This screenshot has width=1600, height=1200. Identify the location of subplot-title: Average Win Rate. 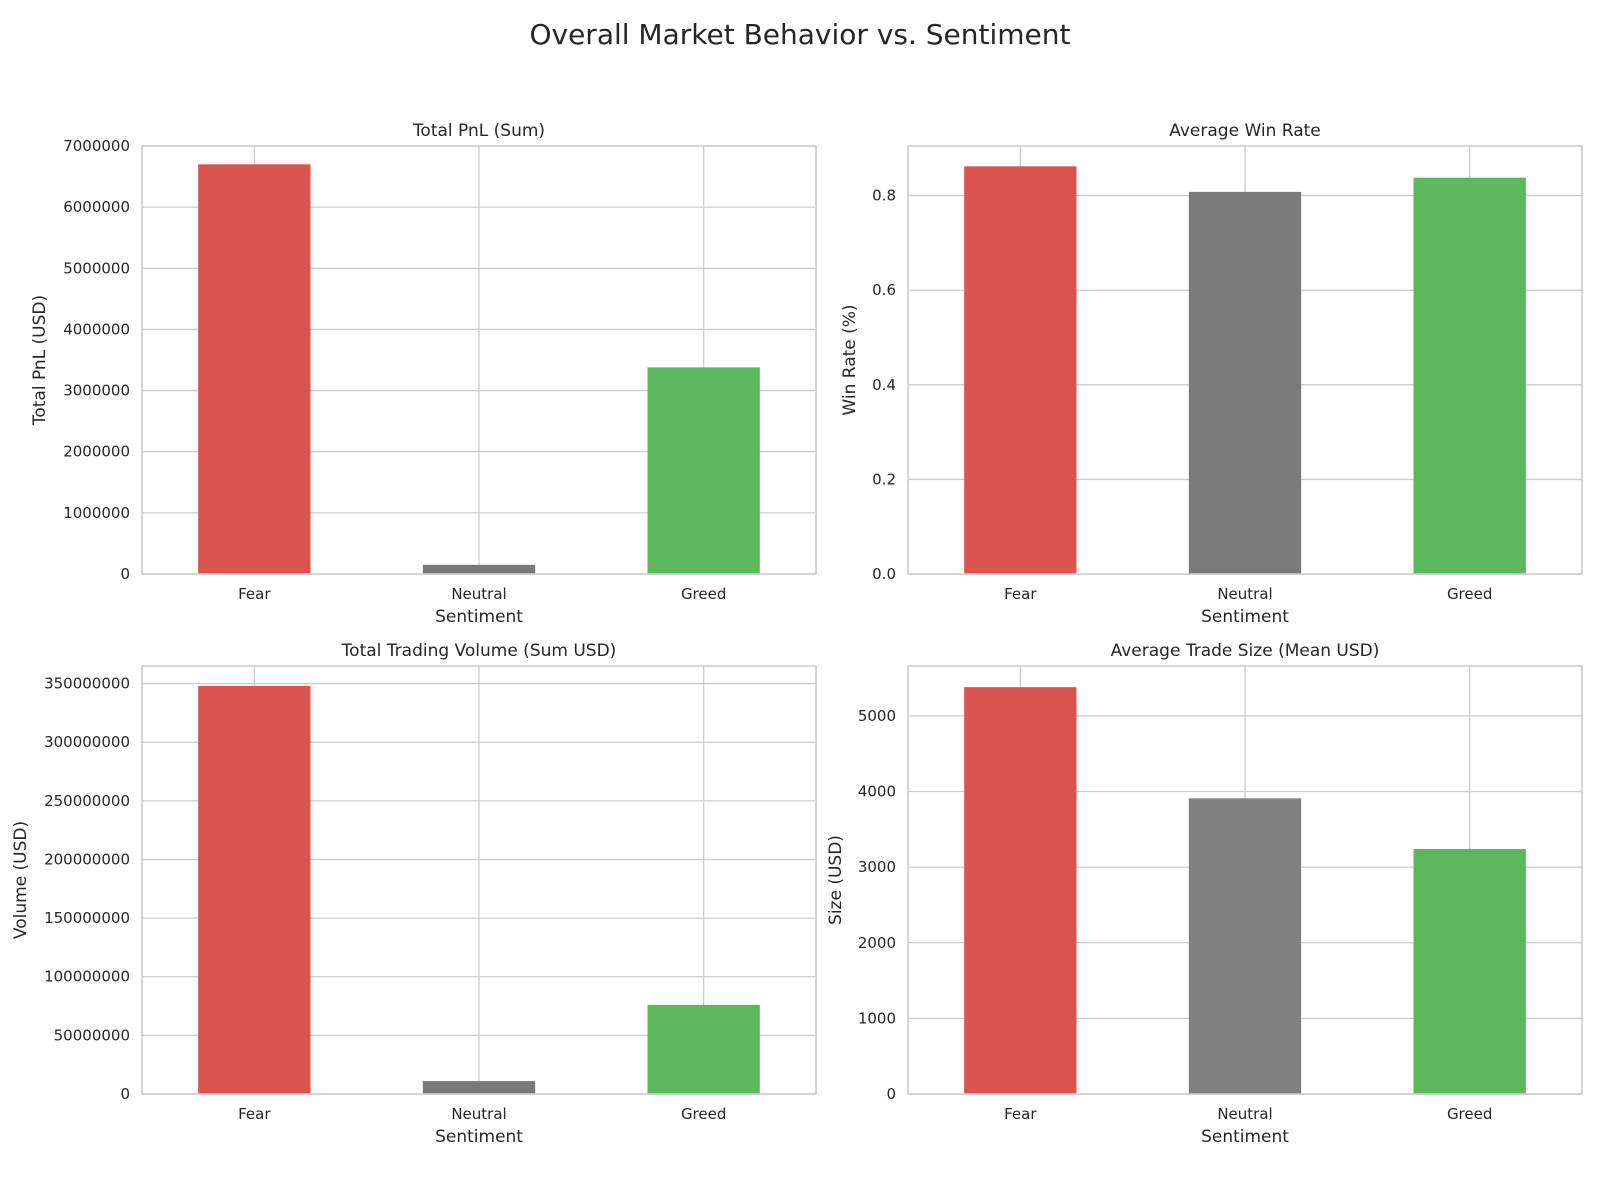
(1245, 131).